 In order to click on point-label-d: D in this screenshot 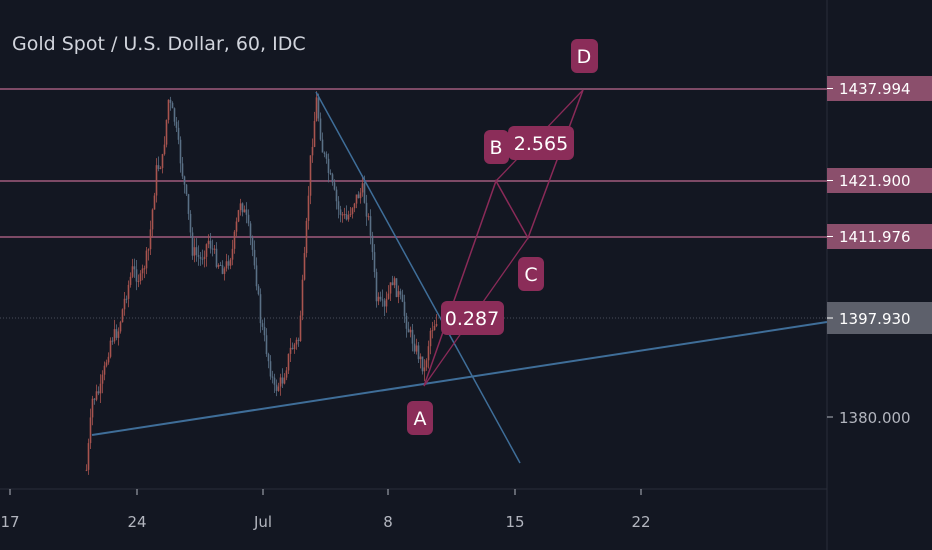, I will do `click(584, 56)`.